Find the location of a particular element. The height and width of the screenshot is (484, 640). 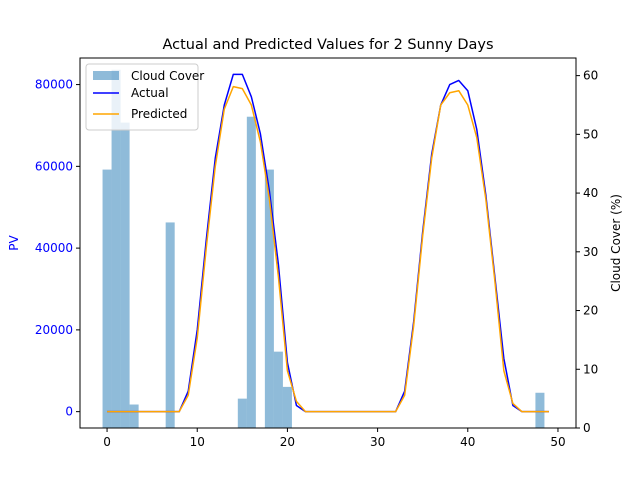

y-tick-label-right: 0 is located at coordinates (587, 428).